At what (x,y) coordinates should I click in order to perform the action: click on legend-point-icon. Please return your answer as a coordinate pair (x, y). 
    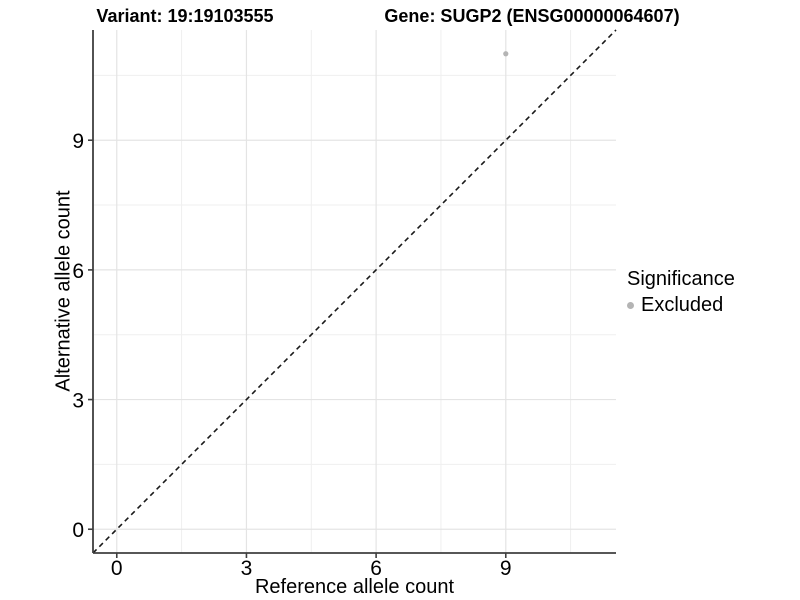
    Looking at the image, I should click on (630, 305).